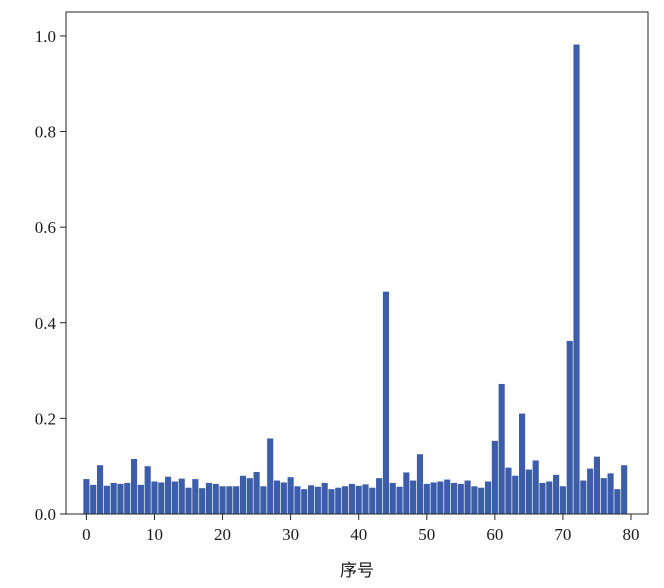 This screenshot has height=588, width=664. What do you see at coordinates (358, 534) in the screenshot?
I see `x-tick-label: 40` at bounding box center [358, 534].